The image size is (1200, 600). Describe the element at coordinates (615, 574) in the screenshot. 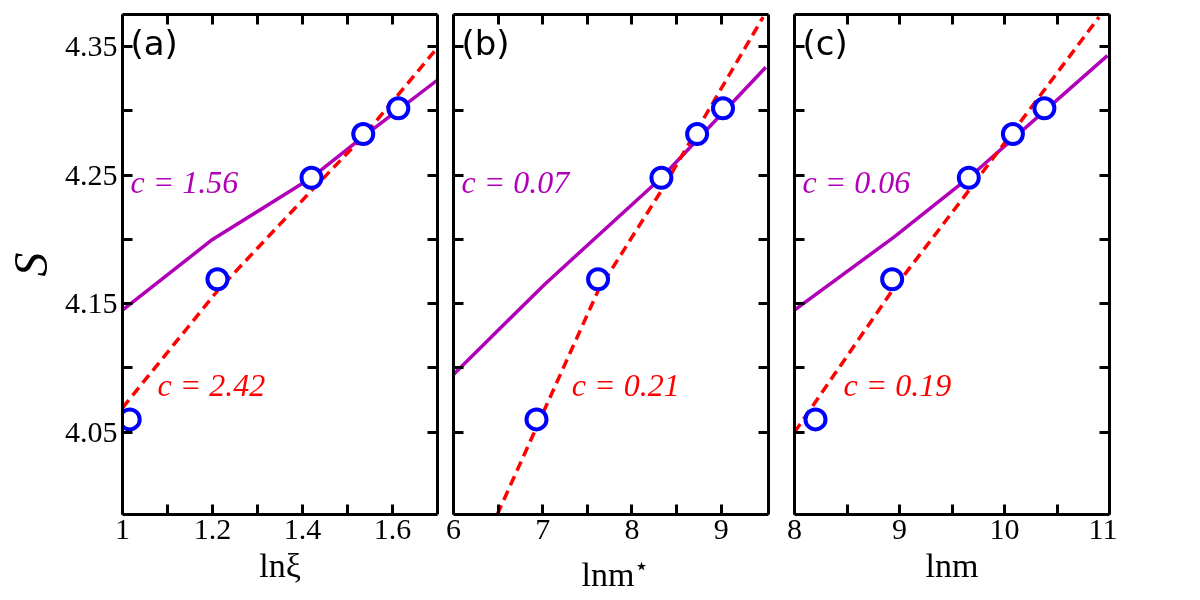

I see `x-axis-title: lnm$^{⋆}$` at that location.